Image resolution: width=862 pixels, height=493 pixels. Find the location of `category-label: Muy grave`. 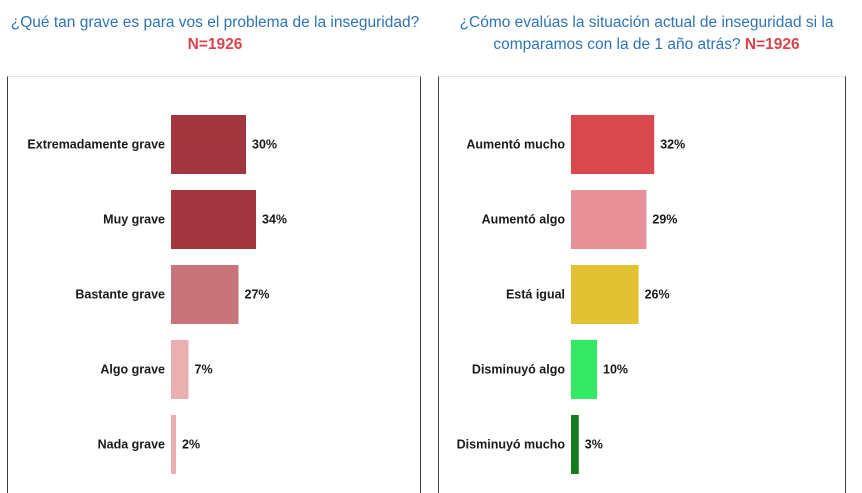

category-label: Muy grave is located at coordinates (134, 220).